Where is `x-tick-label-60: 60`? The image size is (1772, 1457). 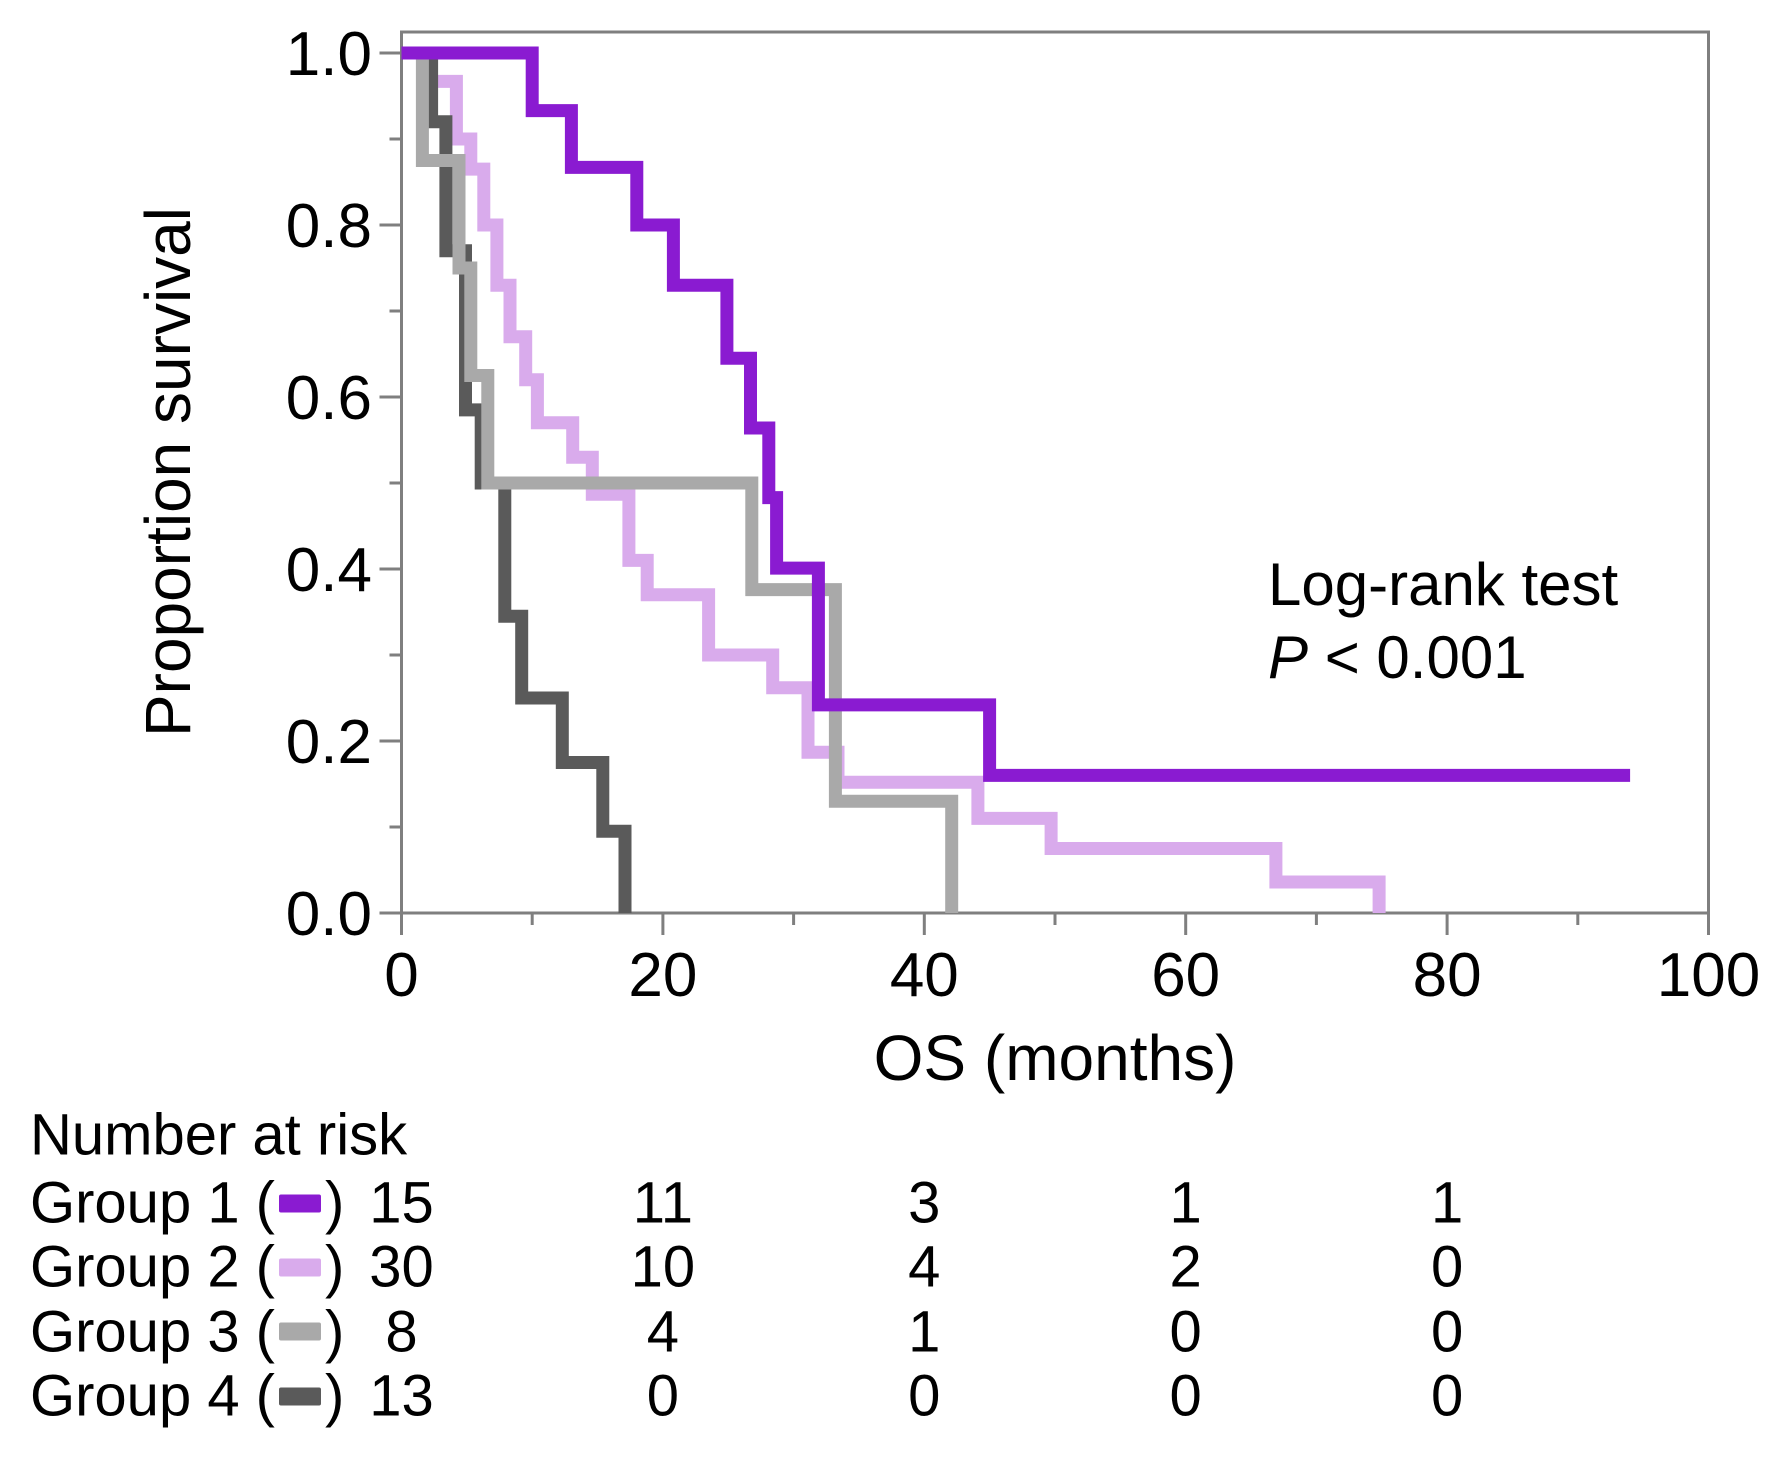 x-tick-label-60: 60 is located at coordinates (1185, 975).